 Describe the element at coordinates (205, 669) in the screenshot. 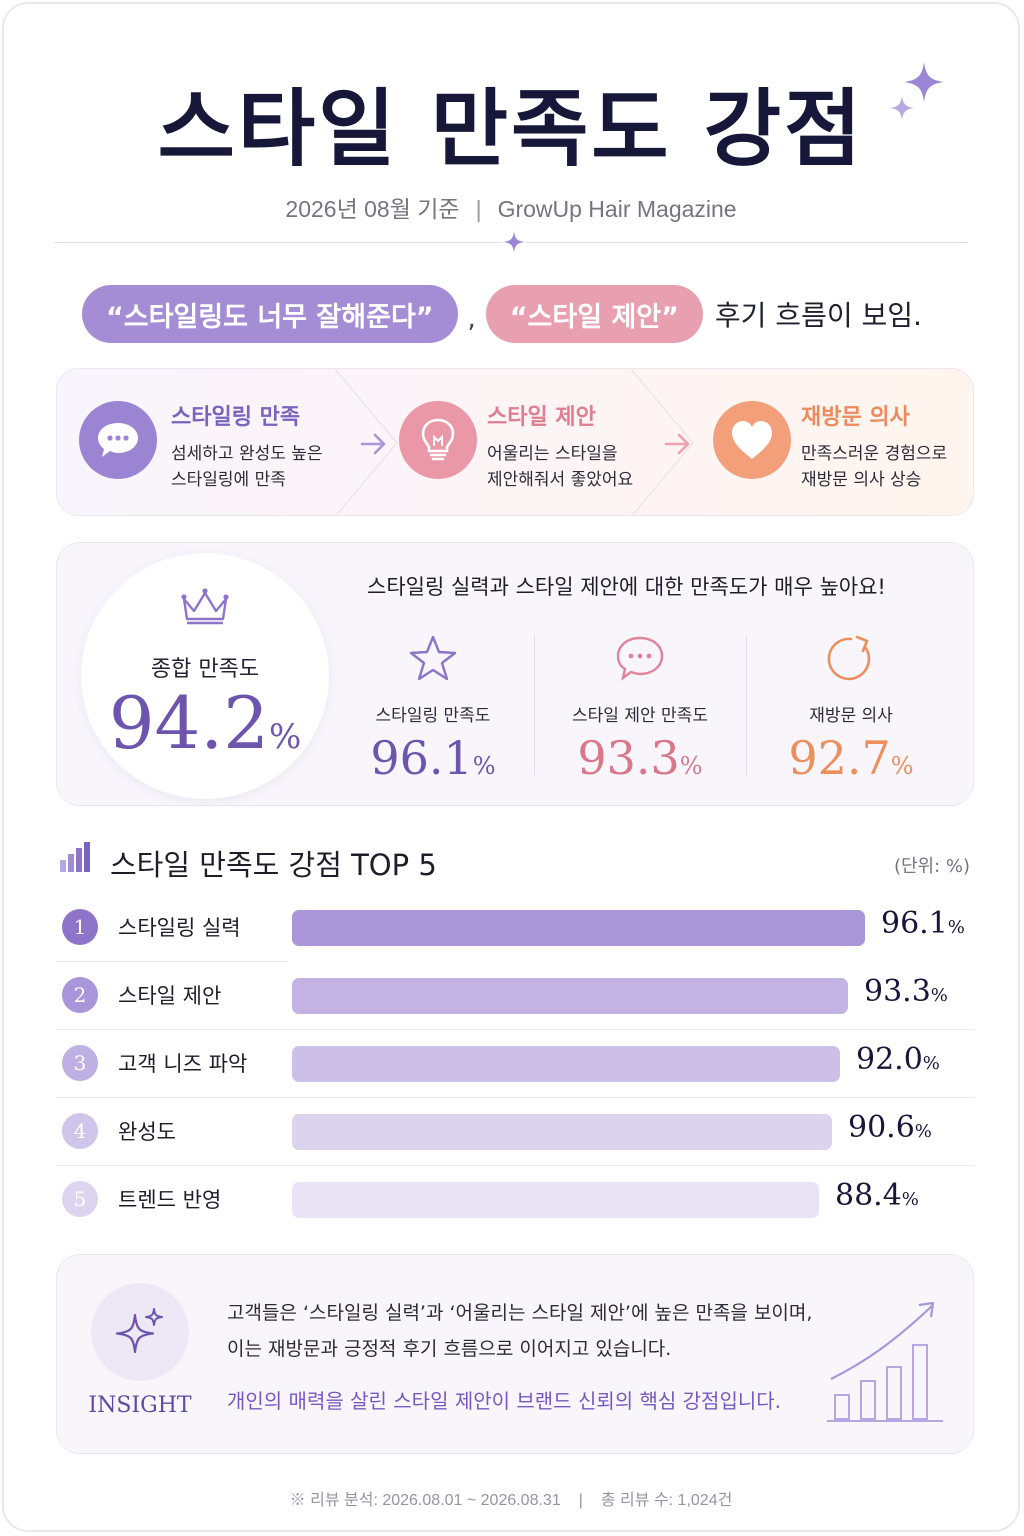

I see `overall-label: 종합 만족도` at that location.